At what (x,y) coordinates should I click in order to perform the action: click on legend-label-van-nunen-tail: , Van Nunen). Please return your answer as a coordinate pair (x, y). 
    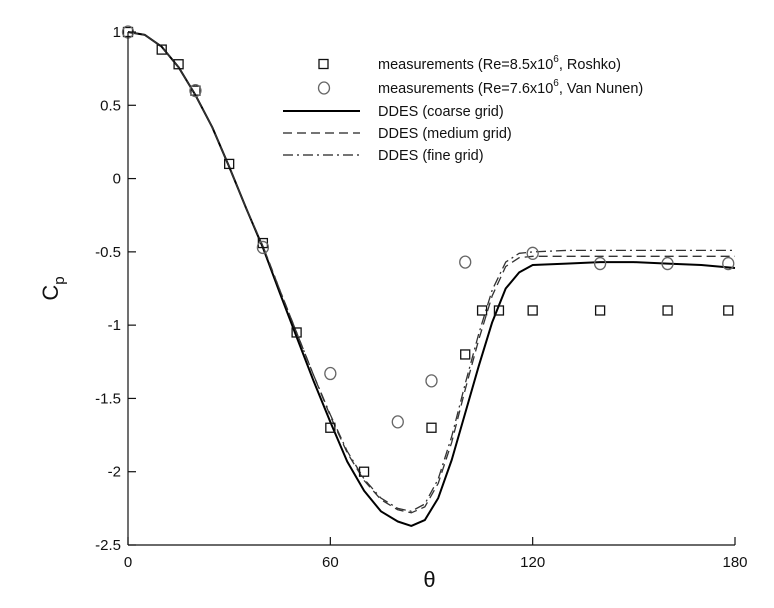
    Looking at the image, I should click on (601, 89).